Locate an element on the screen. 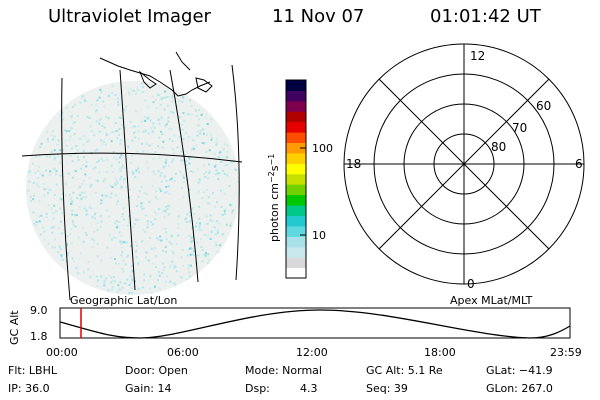 This screenshot has width=600, height=400. status-glat: GLat: −41.9 is located at coordinates (519, 370).